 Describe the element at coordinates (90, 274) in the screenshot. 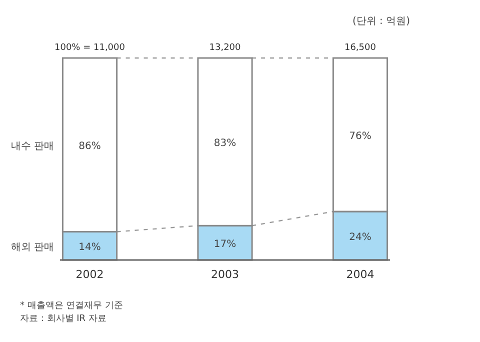

I see `x-tick-label: 2002` at that location.